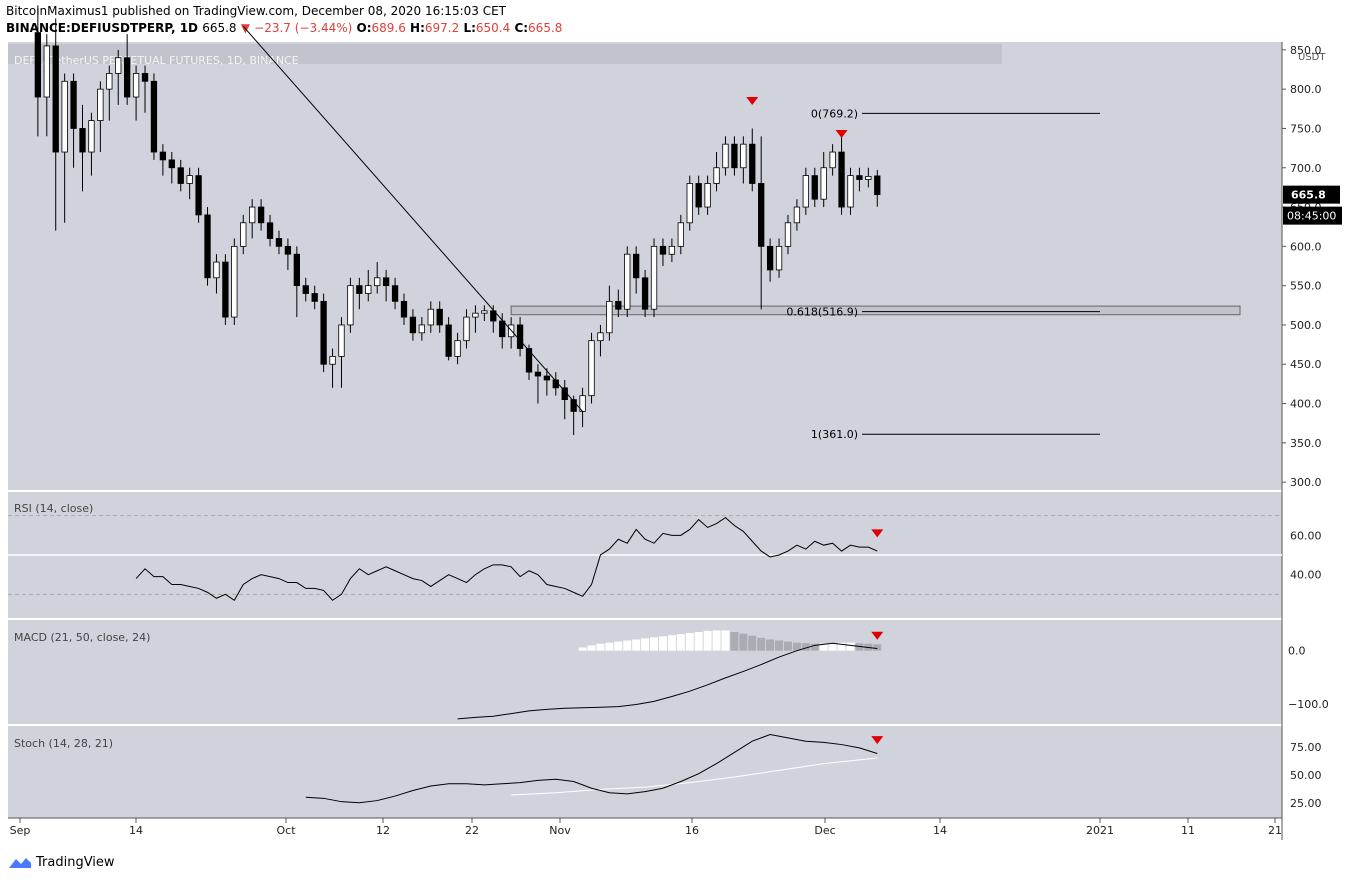  Describe the element at coordinates (875, 310) in the screenshot. I see `support-zone` at that location.